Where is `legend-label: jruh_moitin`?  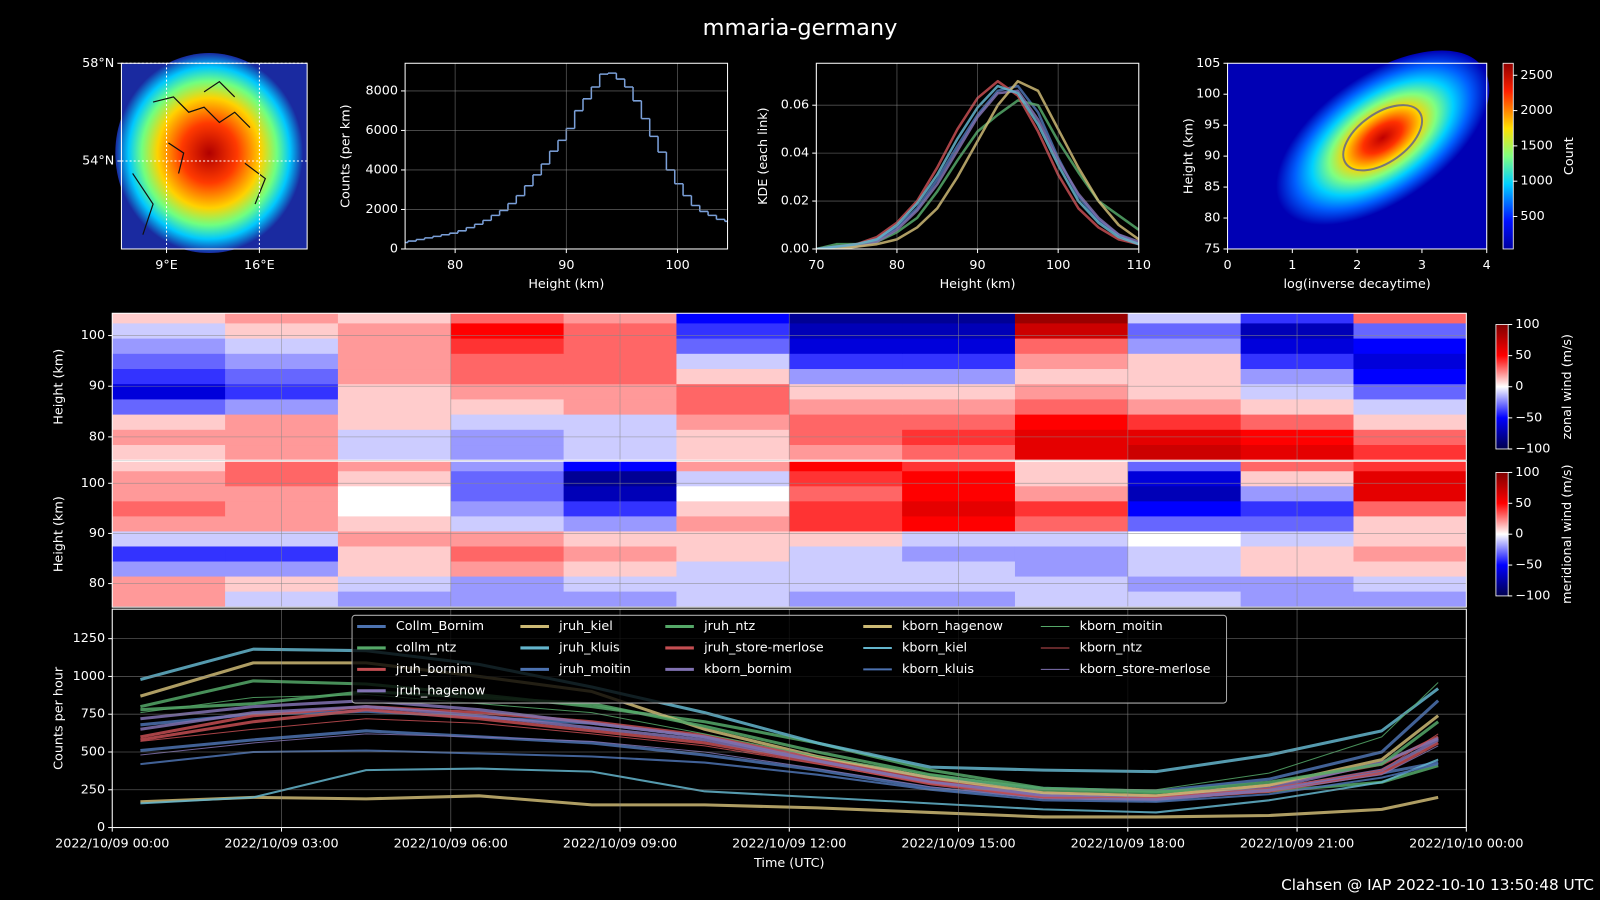
legend-label: jruh_moitin is located at coordinates (594, 669).